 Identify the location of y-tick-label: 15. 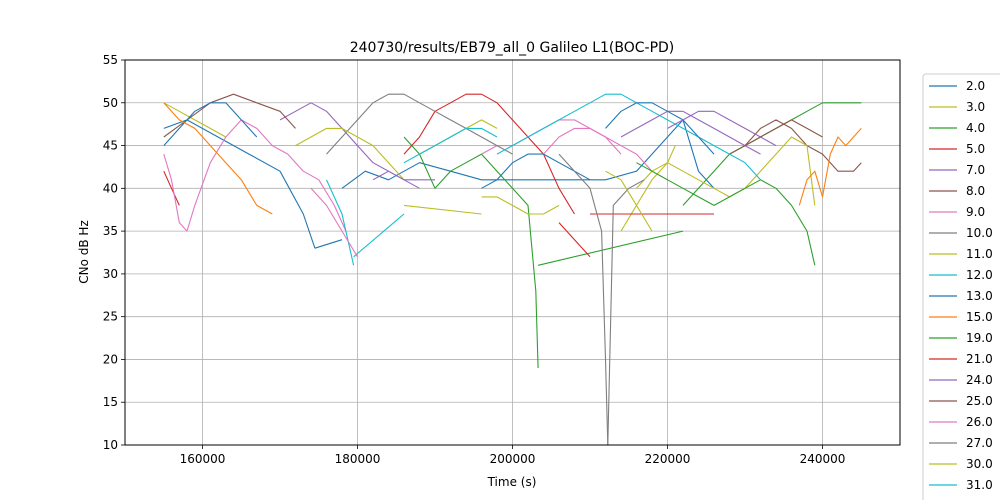
(110, 402).